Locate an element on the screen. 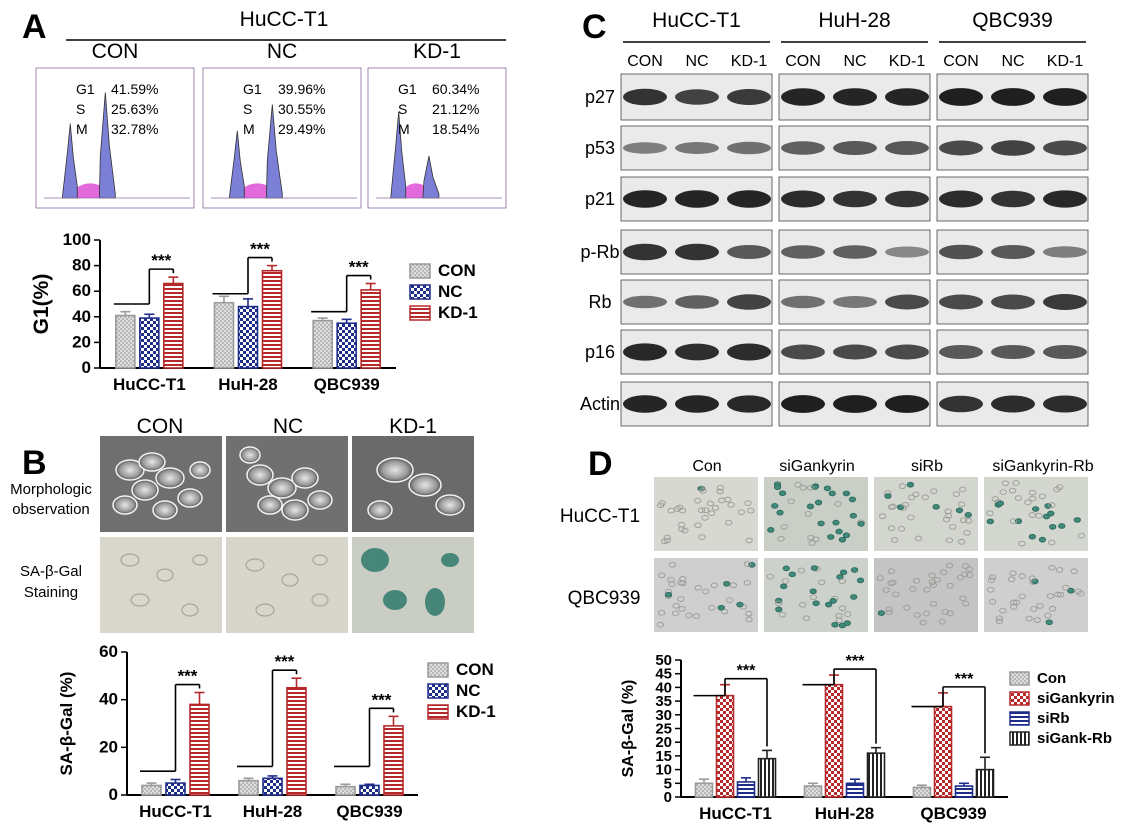 The image size is (1133, 825). panel-d-row-qbc939: QBC939 is located at coordinates (604, 598).